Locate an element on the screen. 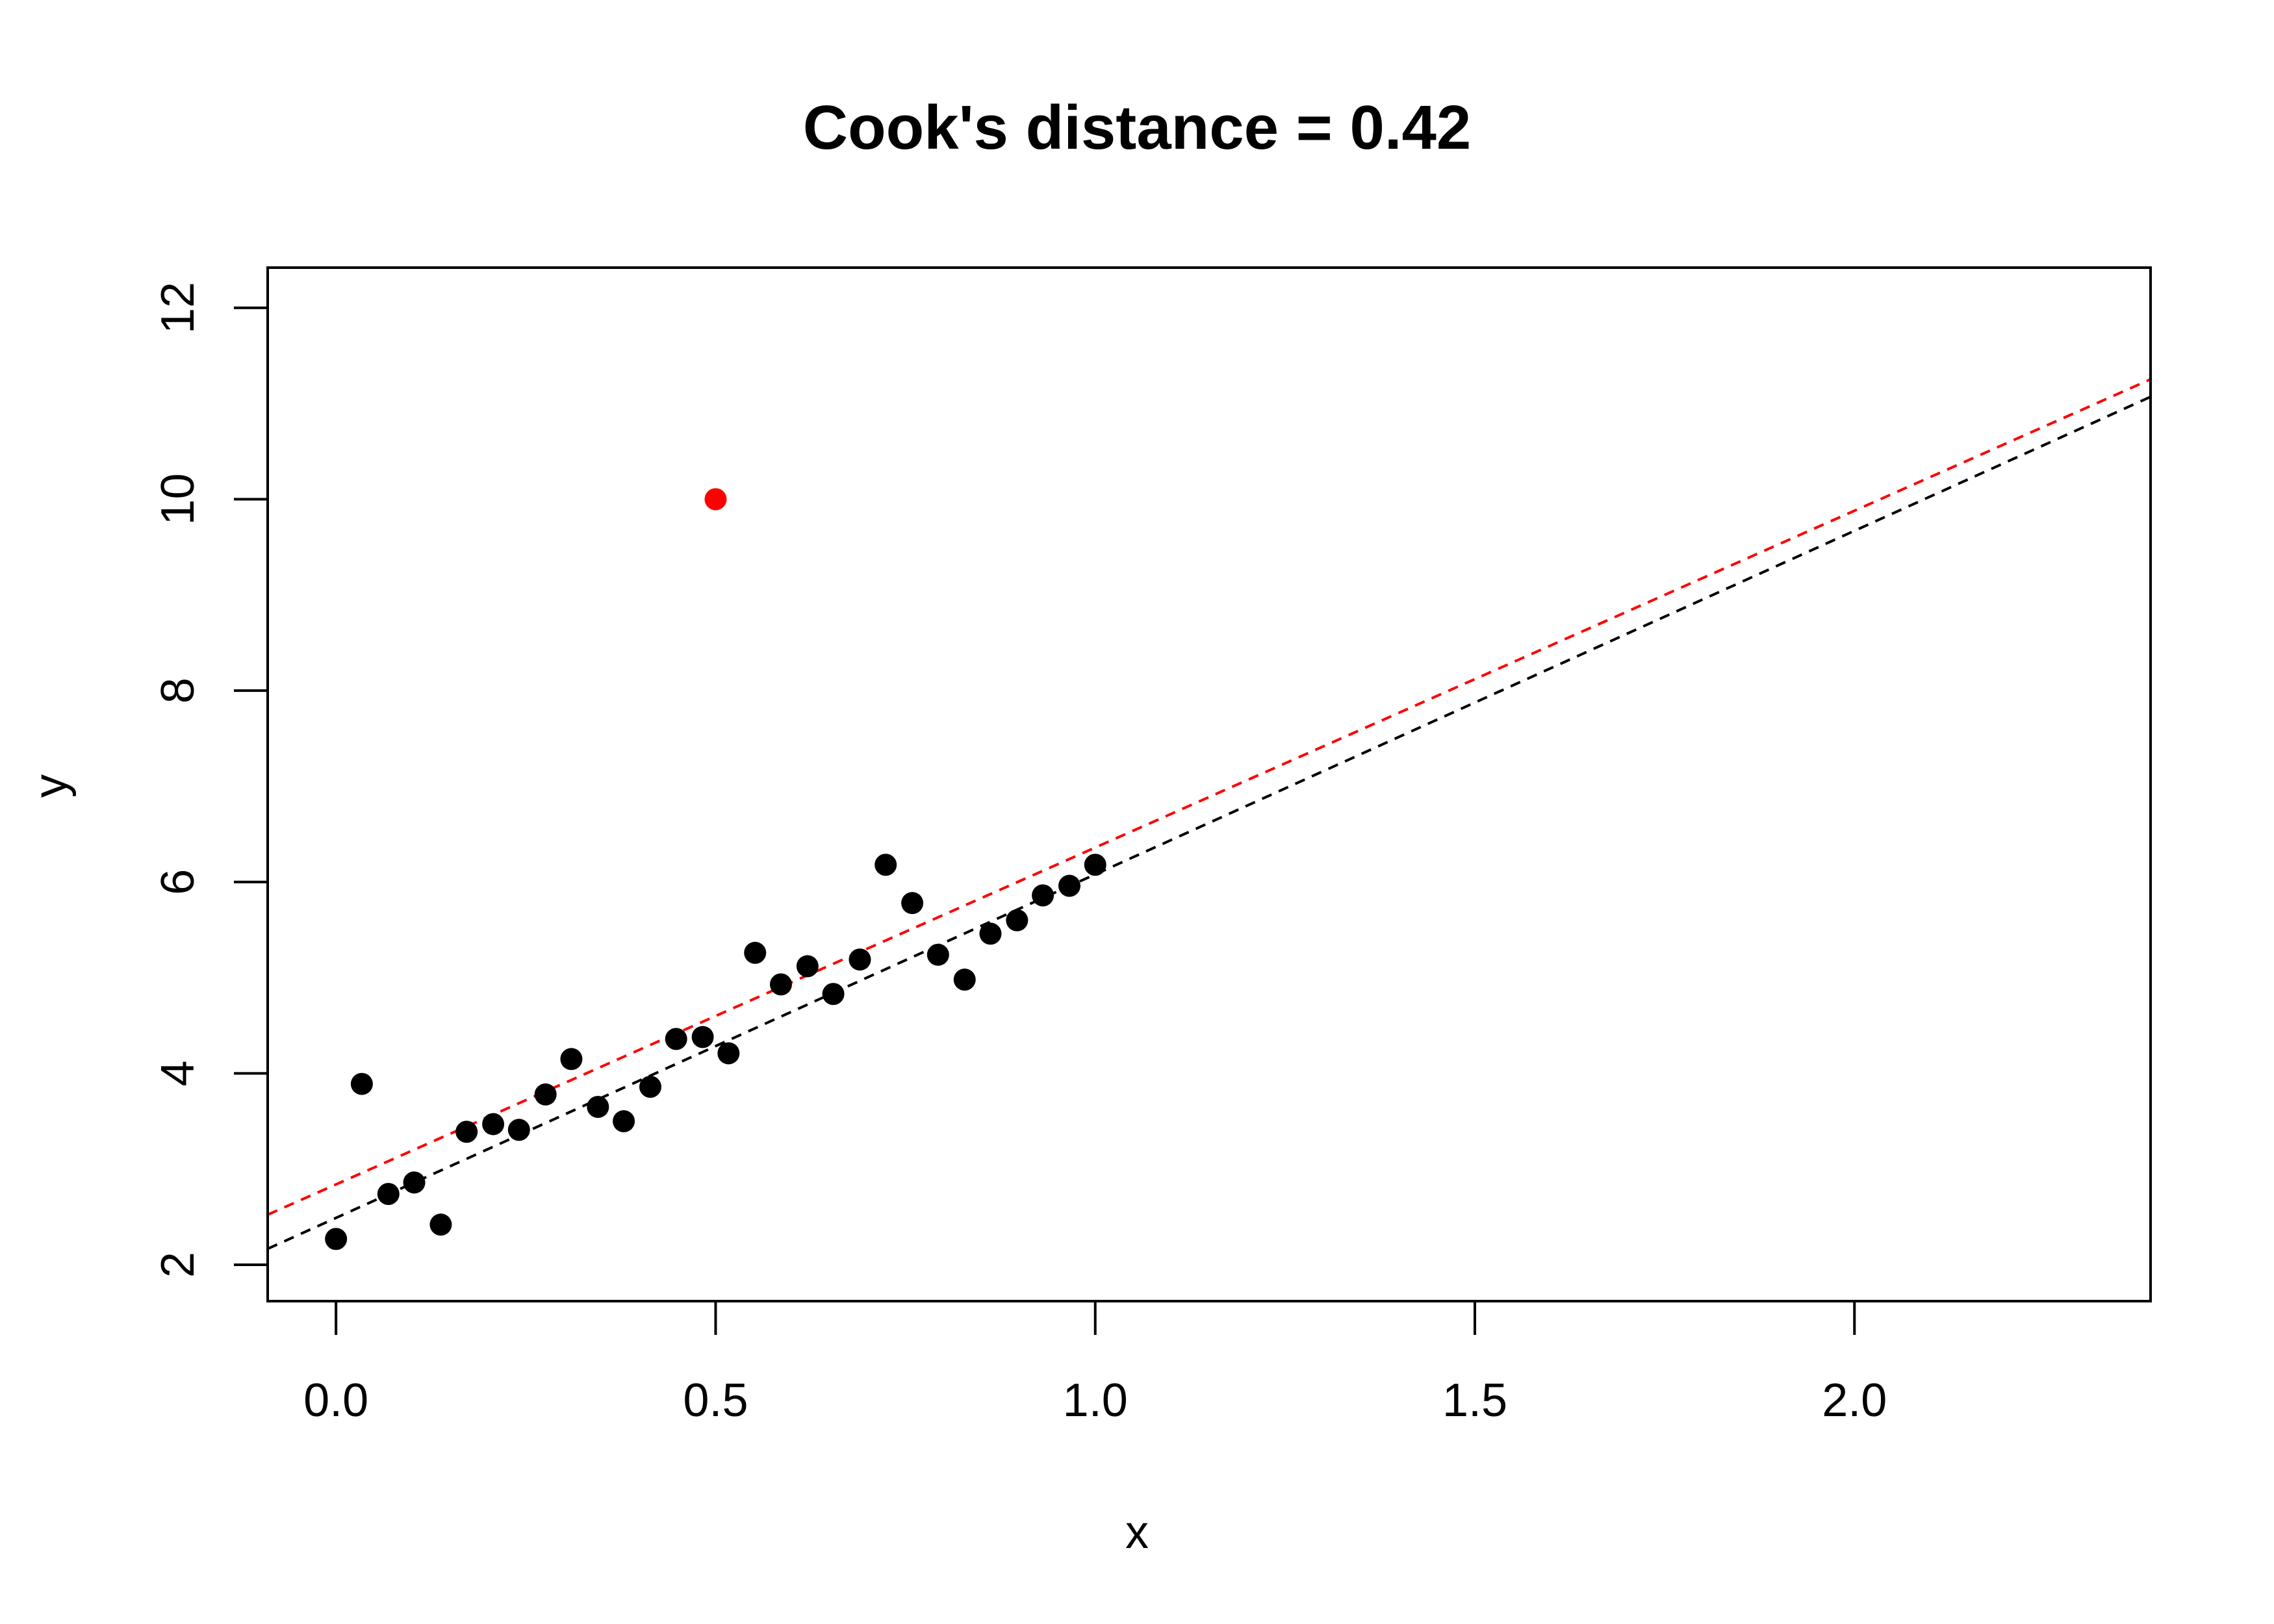  x-tick-label: 1.0 is located at coordinates (1095, 1401).